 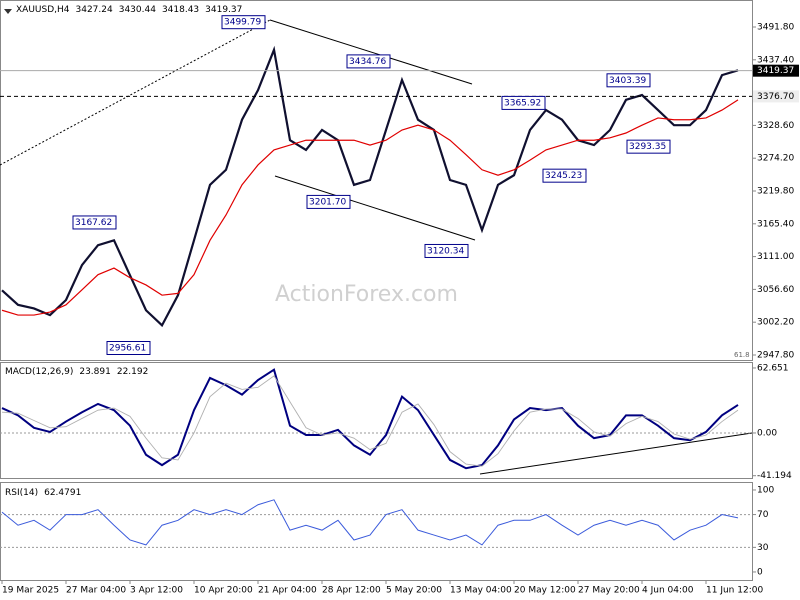 What do you see at coordinates (742, 355) in the screenshot?
I see `fib-label: 61.8` at bounding box center [742, 355].